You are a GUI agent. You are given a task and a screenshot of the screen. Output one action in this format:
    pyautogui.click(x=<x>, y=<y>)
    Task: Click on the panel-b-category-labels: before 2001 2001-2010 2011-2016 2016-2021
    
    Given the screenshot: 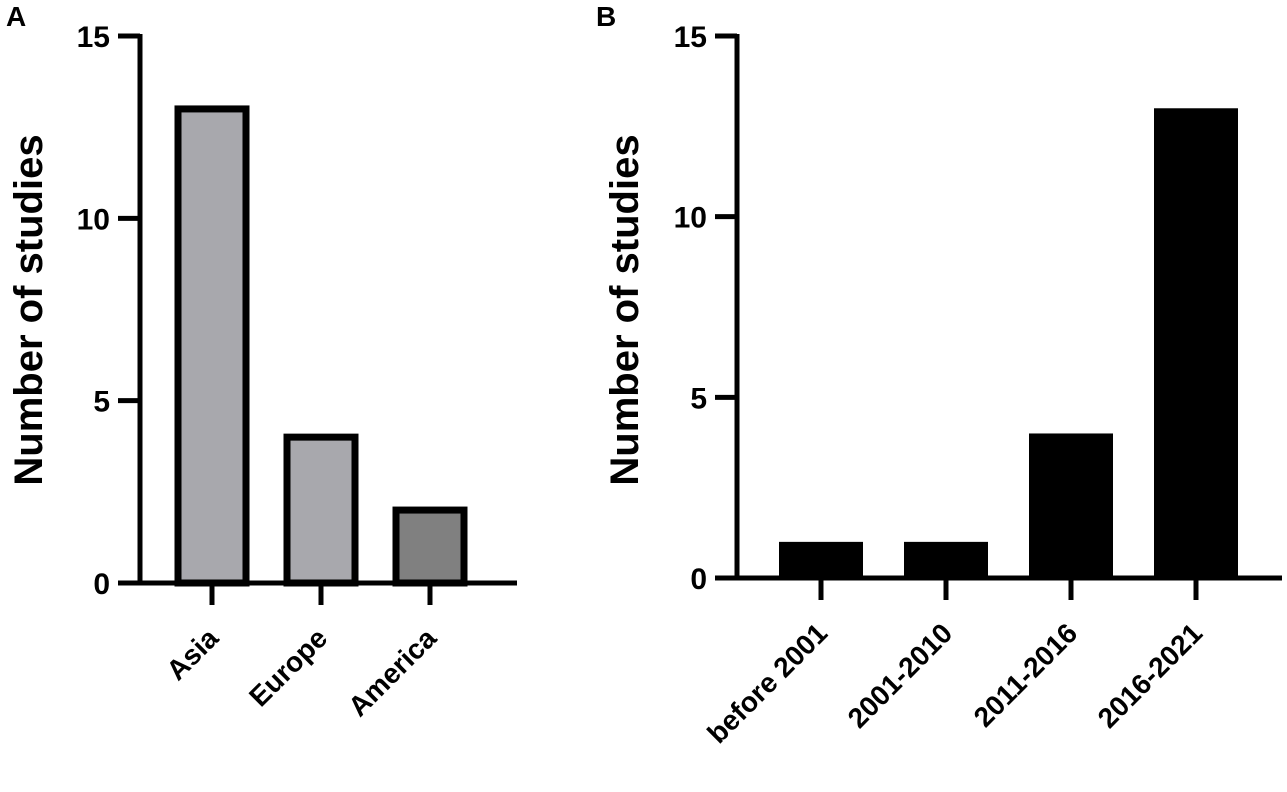 What is the action you would take?
    pyautogui.click(x=954, y=683)
    